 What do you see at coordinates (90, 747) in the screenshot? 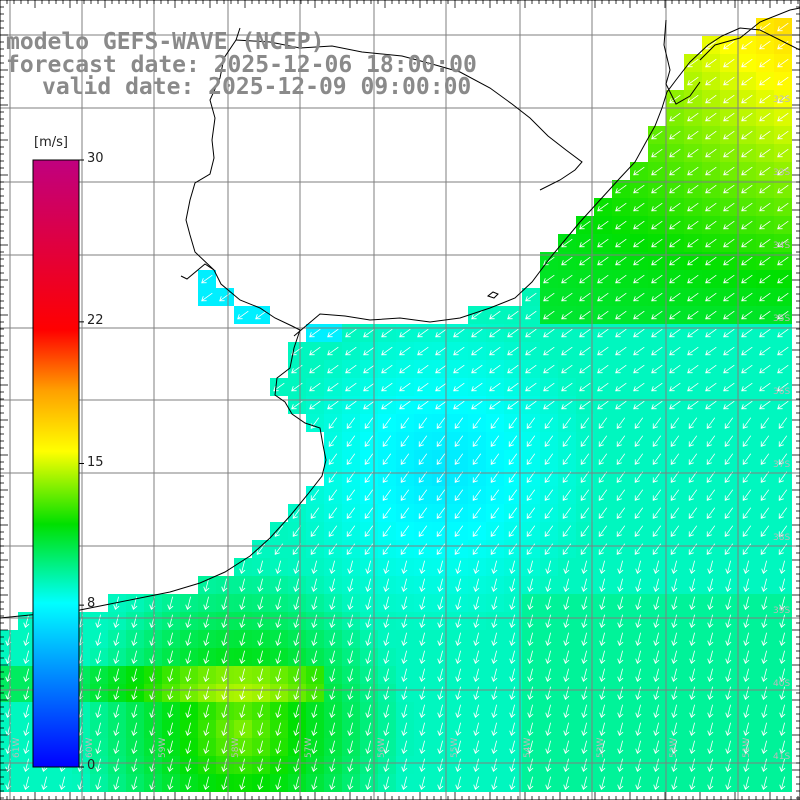
I see `longitude-label: 60W` at bounding box center [90, 747].